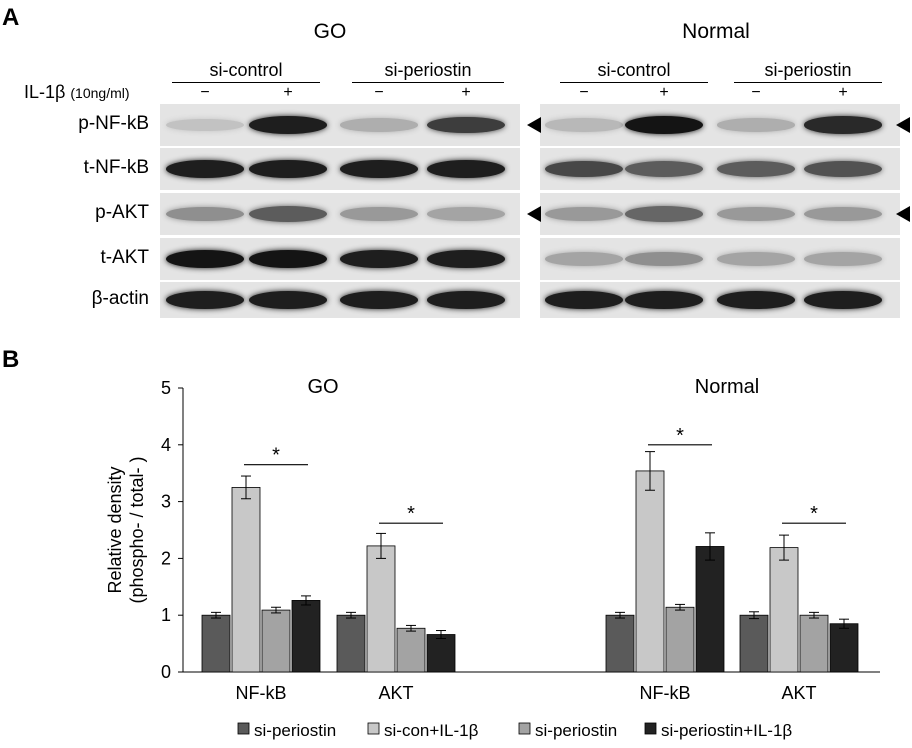  I want to click on y-tick-label: 0, so click(166, 672).